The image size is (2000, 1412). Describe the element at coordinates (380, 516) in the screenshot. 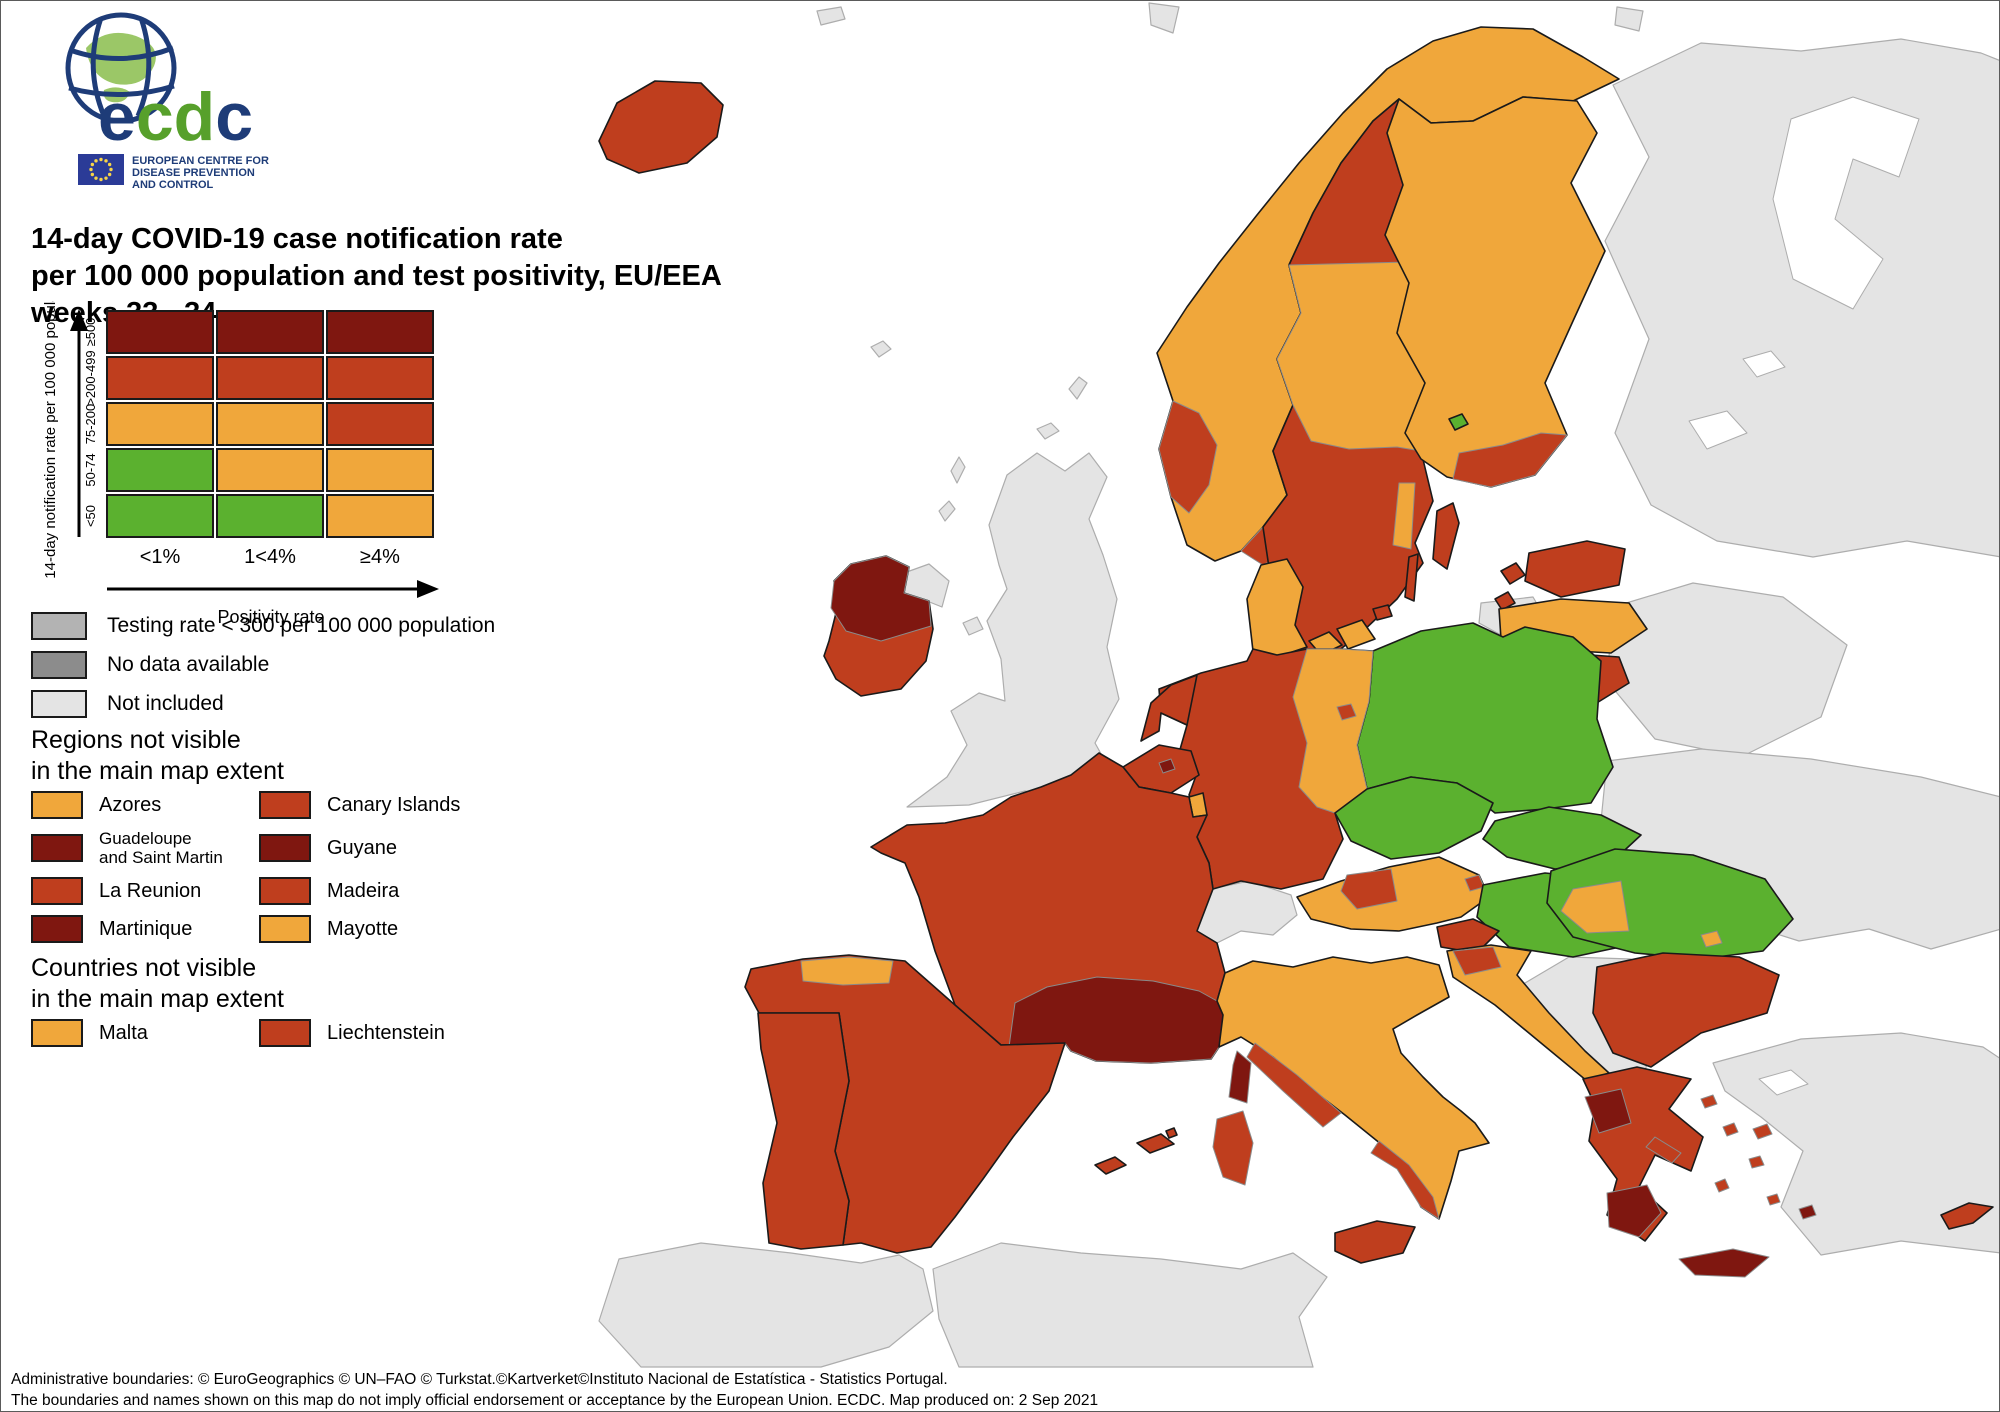

I see `matrix-cell-r4-c2` at that location.